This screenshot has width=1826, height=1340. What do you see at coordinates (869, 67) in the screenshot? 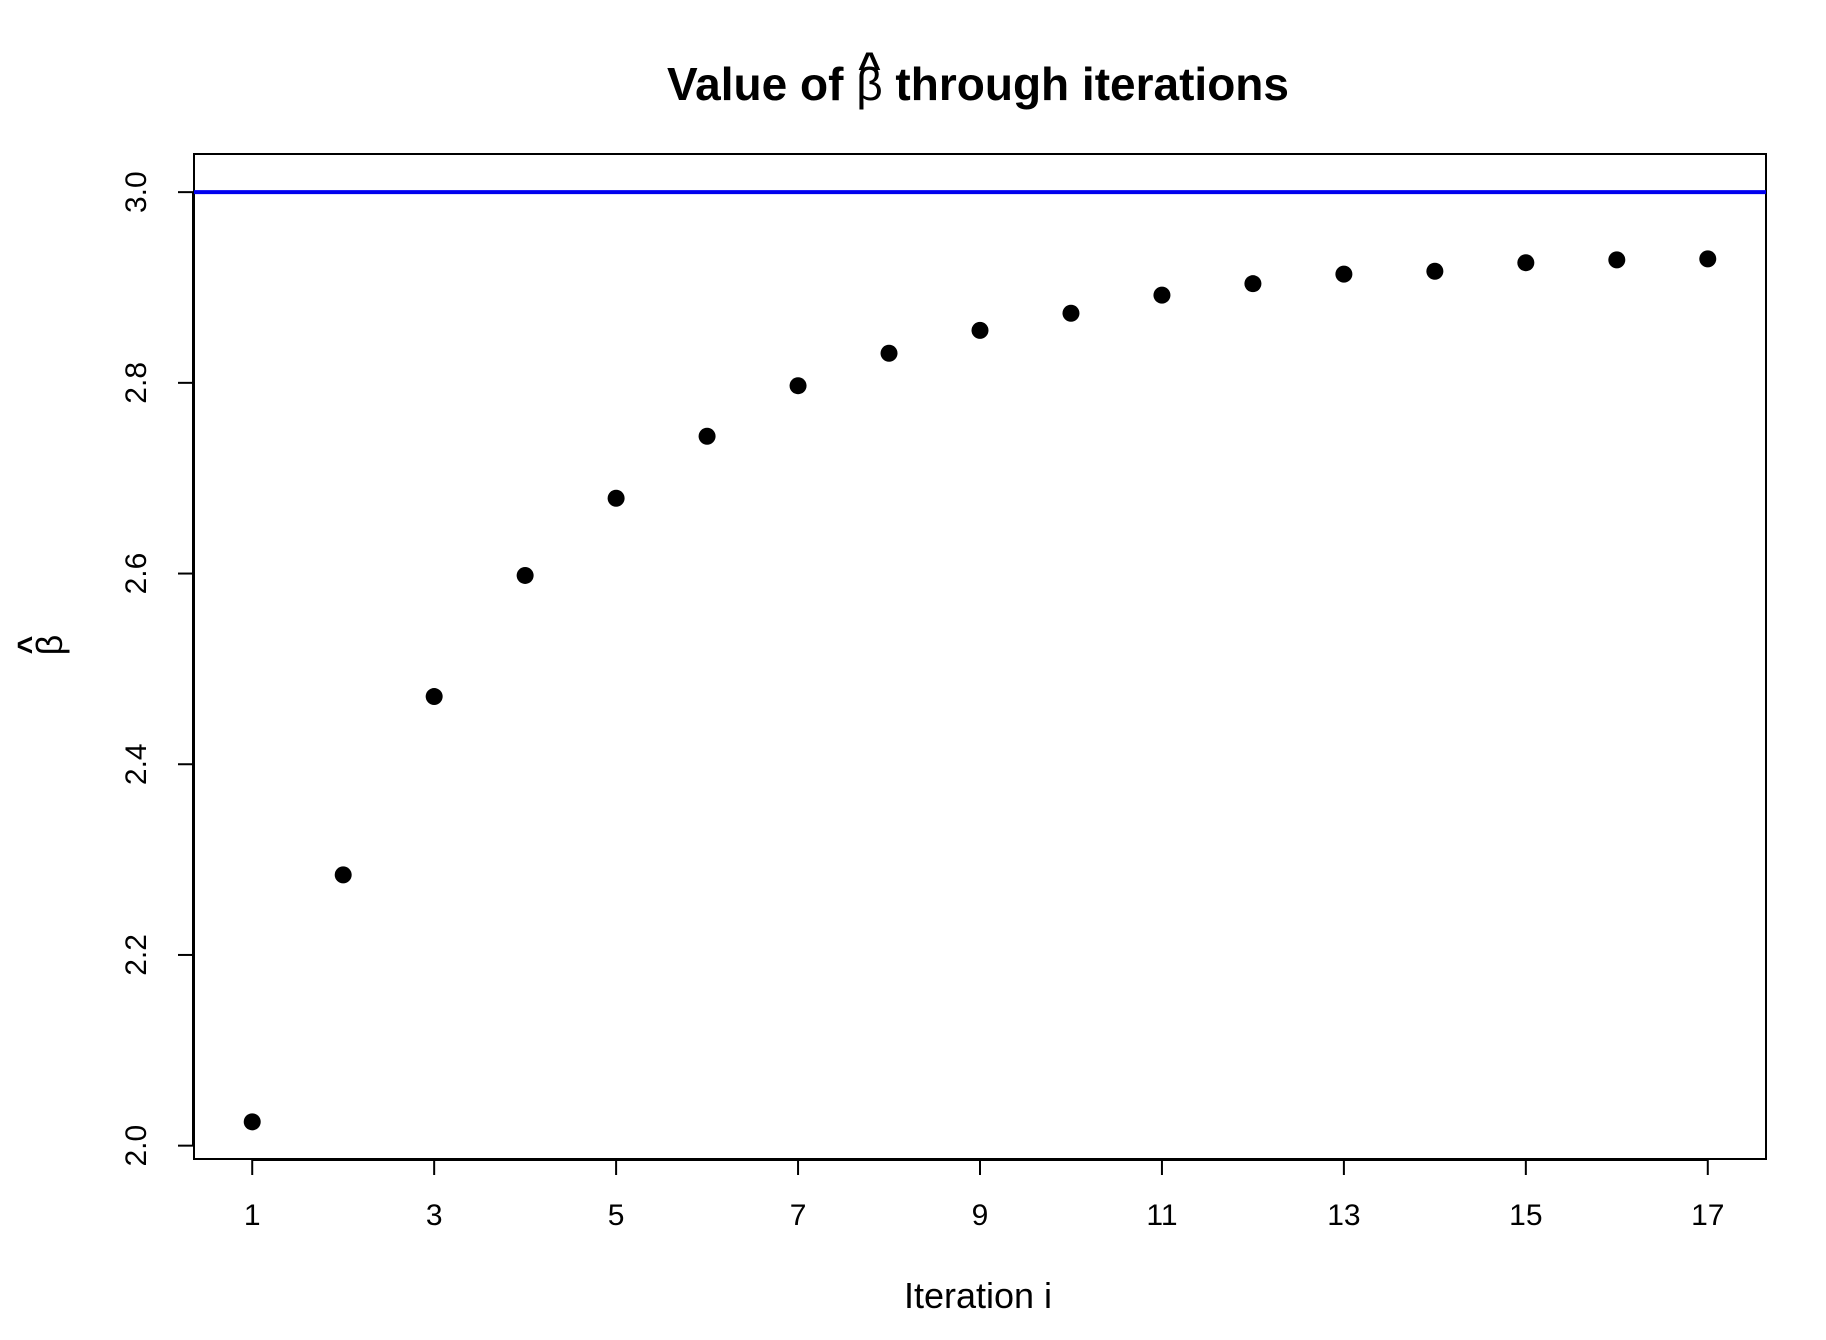
I see `chart-title-hat-accent: ^` at bounding box center [869, 67].